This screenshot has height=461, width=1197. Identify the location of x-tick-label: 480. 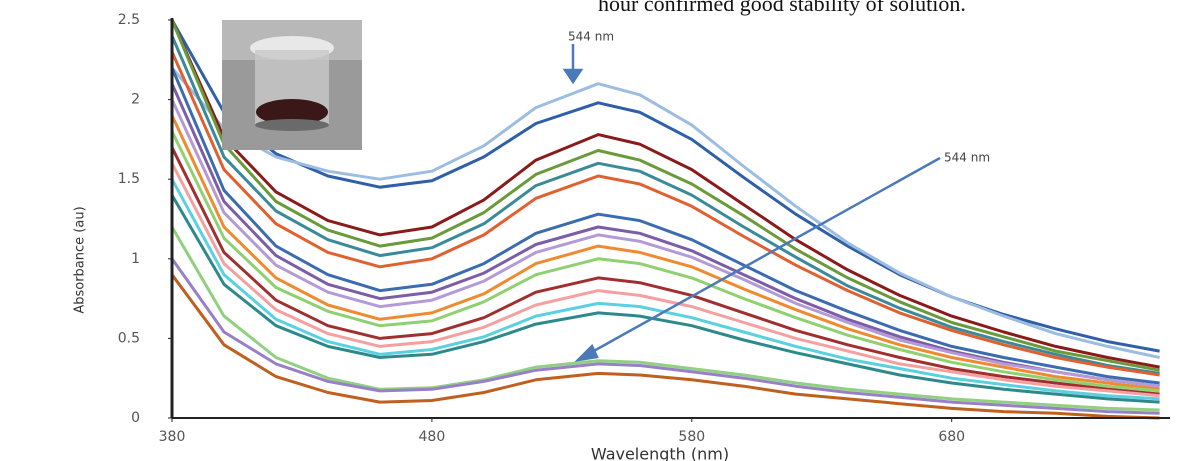
(432, 437).